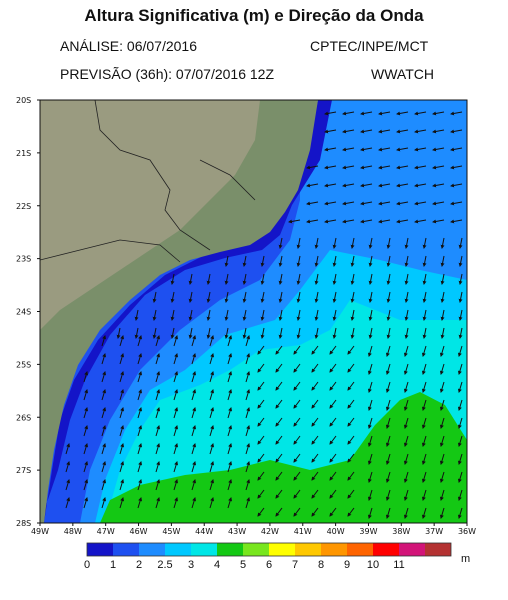 The height and width of the screenshot is (600, 508). What do you see at coordinates (23, 364) in the screenshot?
I see `lat-label: 25S` at bounding box center [23, 364].